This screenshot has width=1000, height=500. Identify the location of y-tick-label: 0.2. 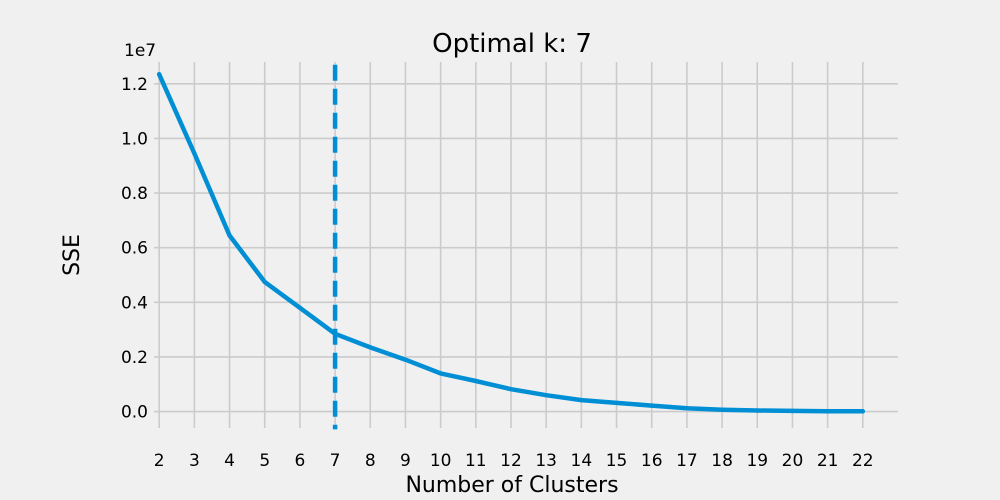
(134, 358).